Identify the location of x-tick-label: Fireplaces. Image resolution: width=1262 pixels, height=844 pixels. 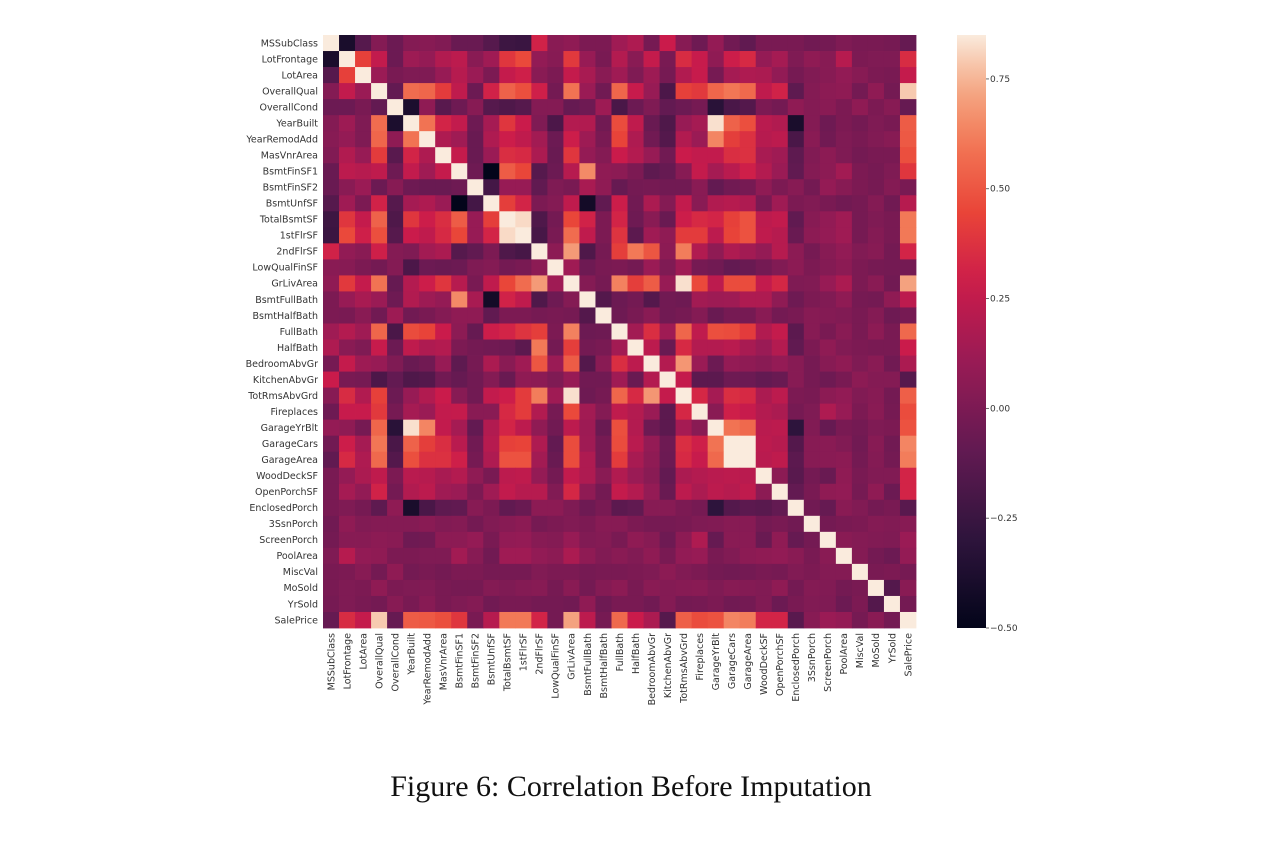
(700, 657).